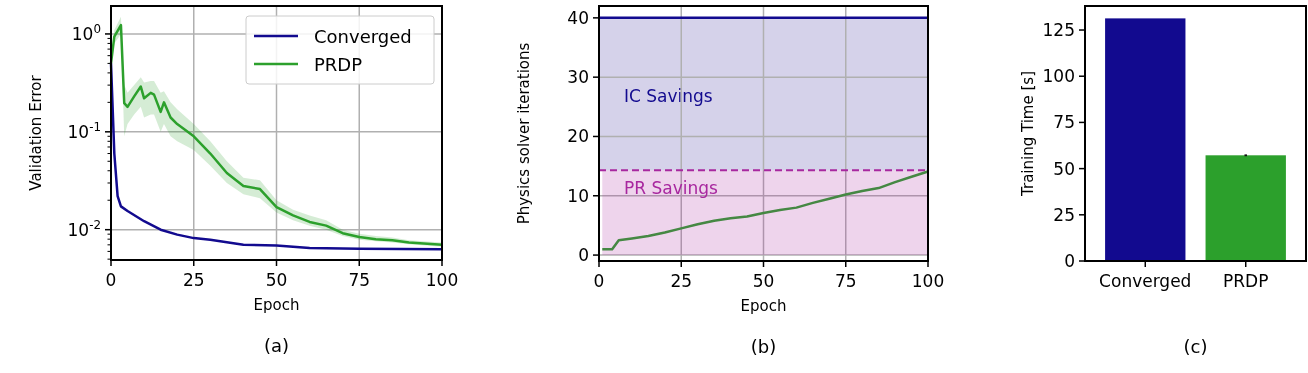  What do you see at coordinates (578, 77) in the screenshot?
I see `y-tick-label: 30` at bounding box center [578, 77].